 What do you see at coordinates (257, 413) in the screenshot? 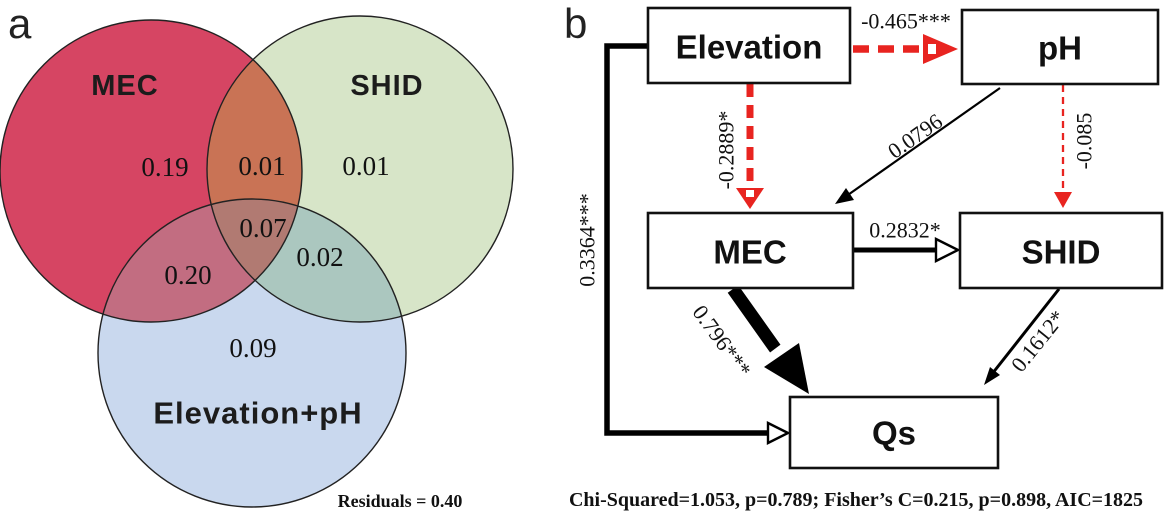
I see `venn-label-elevph: Elevation+pH` at bounding box center [257, 413].